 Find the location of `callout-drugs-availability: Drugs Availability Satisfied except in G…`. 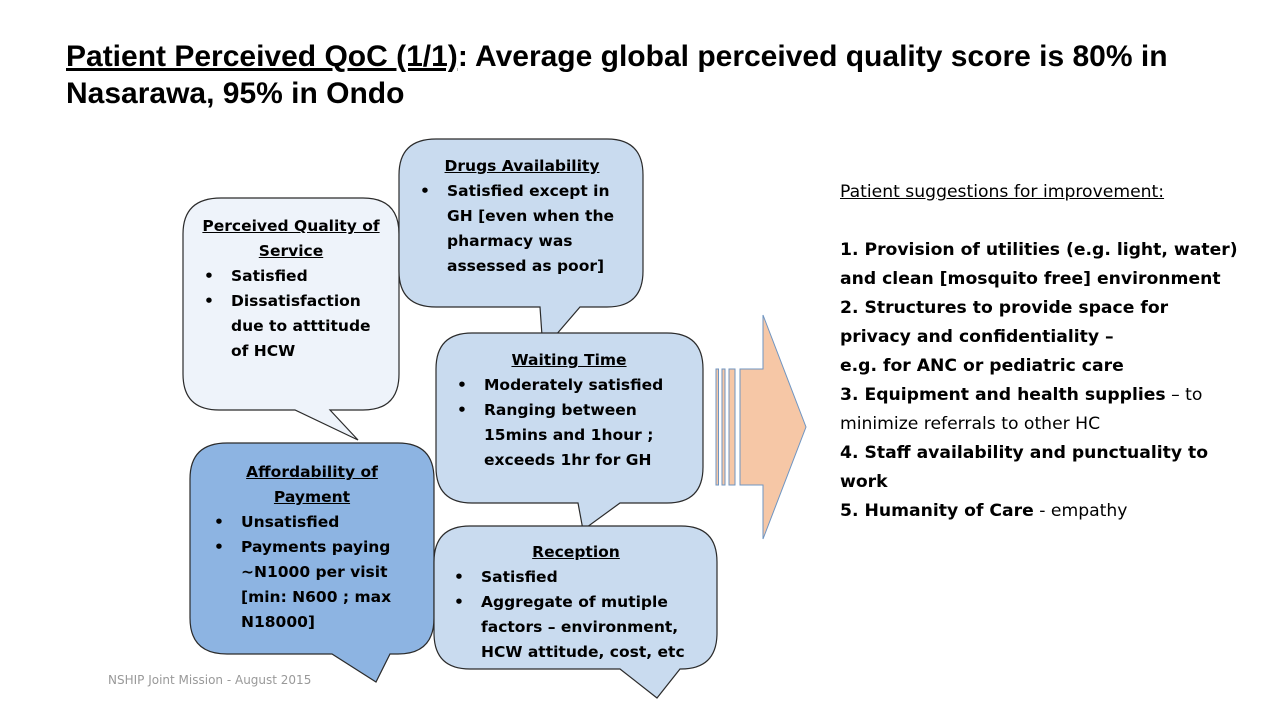

callout-drugs-availability: Drugs Availability Satisfied except in G… is located at coordinates (522, 216).